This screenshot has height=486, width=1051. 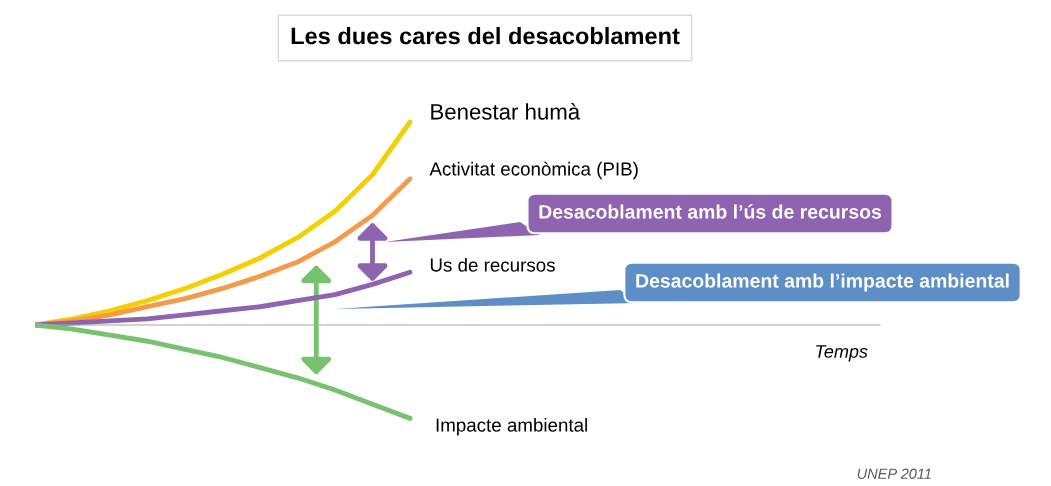 What do you see at coordinates (533, 170) in the screenshot?
I see `series-label: Activitat econòmica (PIB)` at bounding box center [533, 170].